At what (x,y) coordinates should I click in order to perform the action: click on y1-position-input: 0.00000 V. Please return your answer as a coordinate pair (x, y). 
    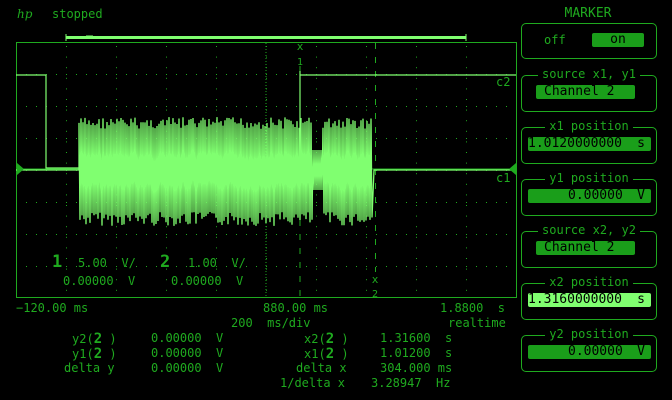
    Looking at the image, I should click on (589, 196).